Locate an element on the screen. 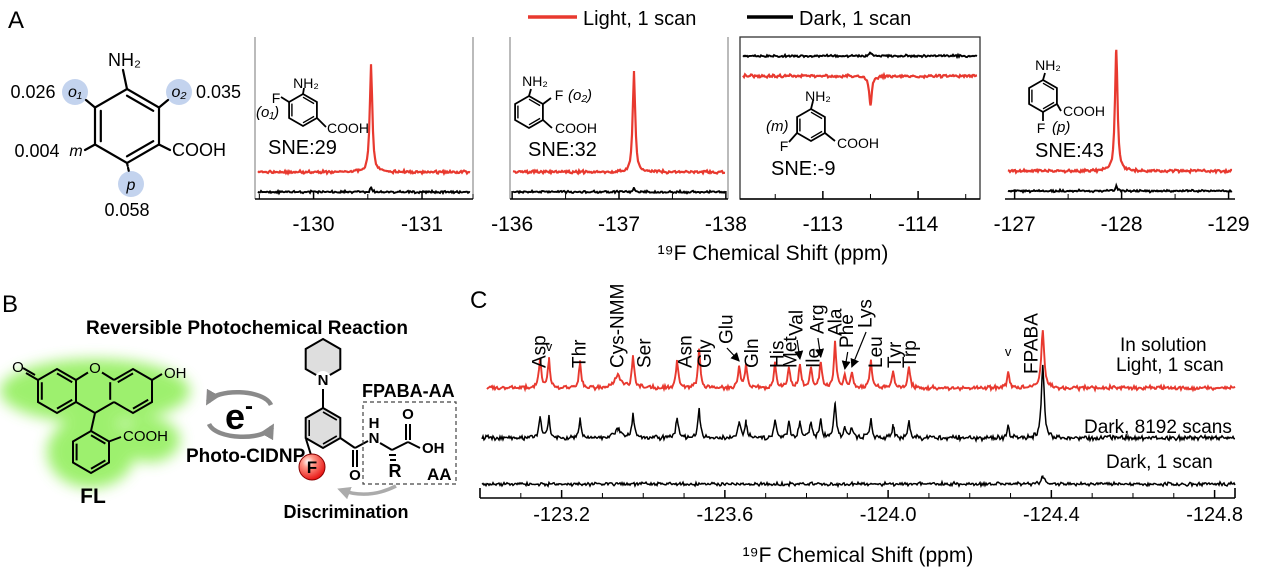 The height and width of the screenshot is (582, 1268). aa-dashed-box is located at coordinates (409, 443).